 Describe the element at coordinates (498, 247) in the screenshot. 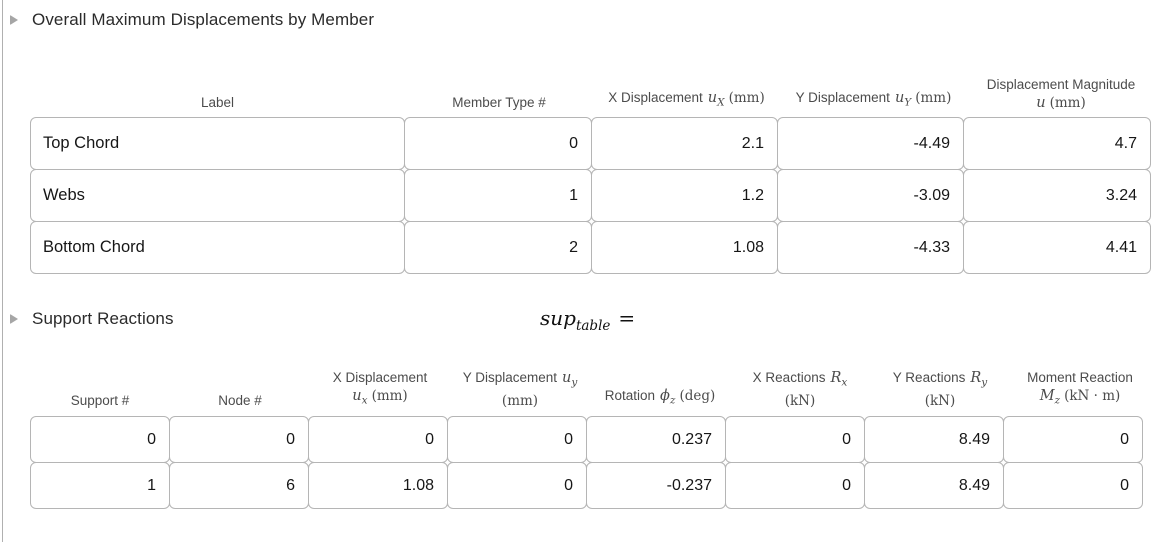

I see `cell-member-type: 2` at that location.